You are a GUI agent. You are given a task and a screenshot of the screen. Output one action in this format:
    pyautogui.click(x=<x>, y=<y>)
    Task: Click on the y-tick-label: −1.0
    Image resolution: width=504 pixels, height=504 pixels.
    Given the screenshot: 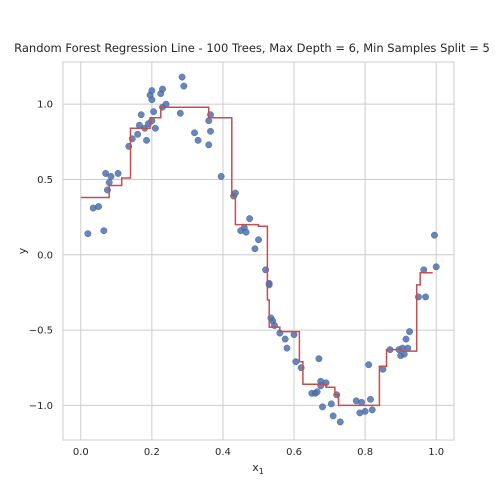 What is the action you would take?
    pyautogui.click(x=41, y=406)
    